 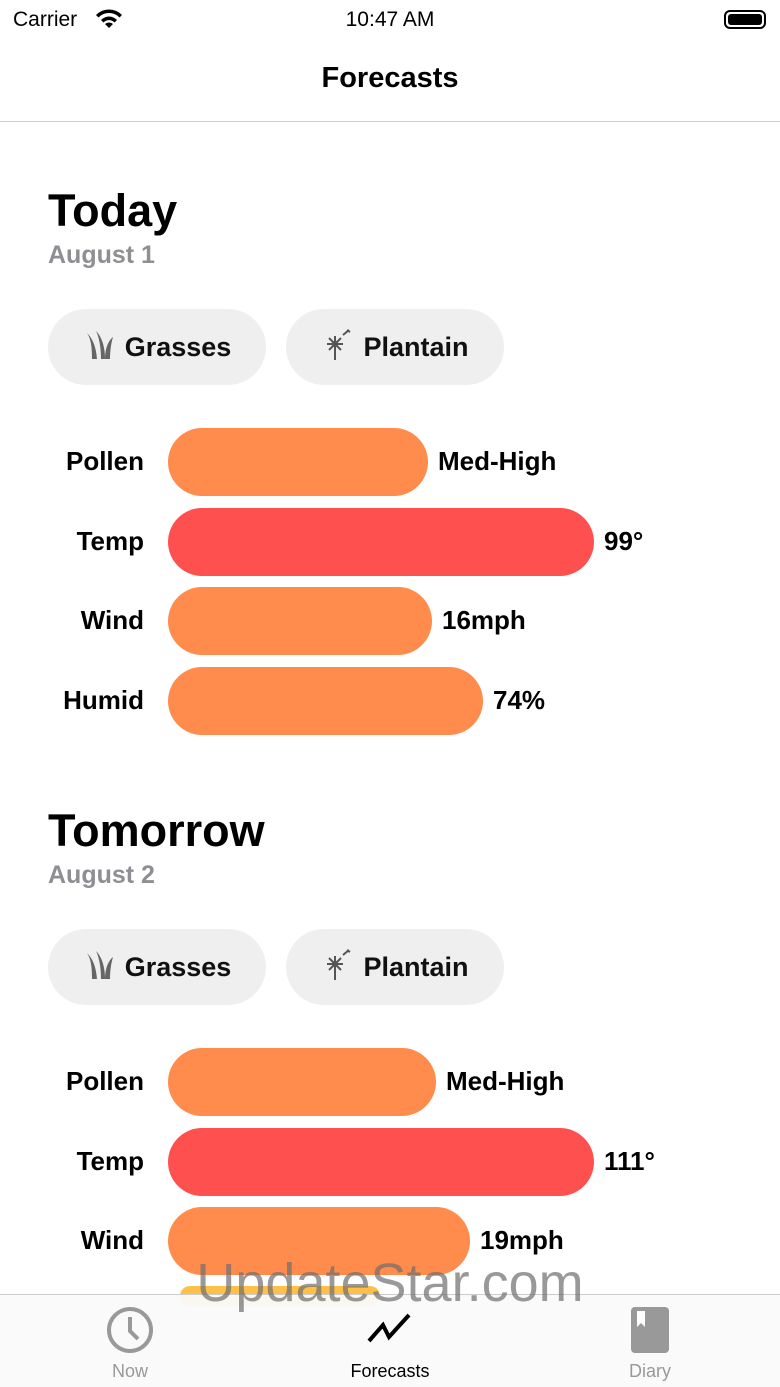 I want to click on metric-row: Temp 99°, so click(x=390, y=541).